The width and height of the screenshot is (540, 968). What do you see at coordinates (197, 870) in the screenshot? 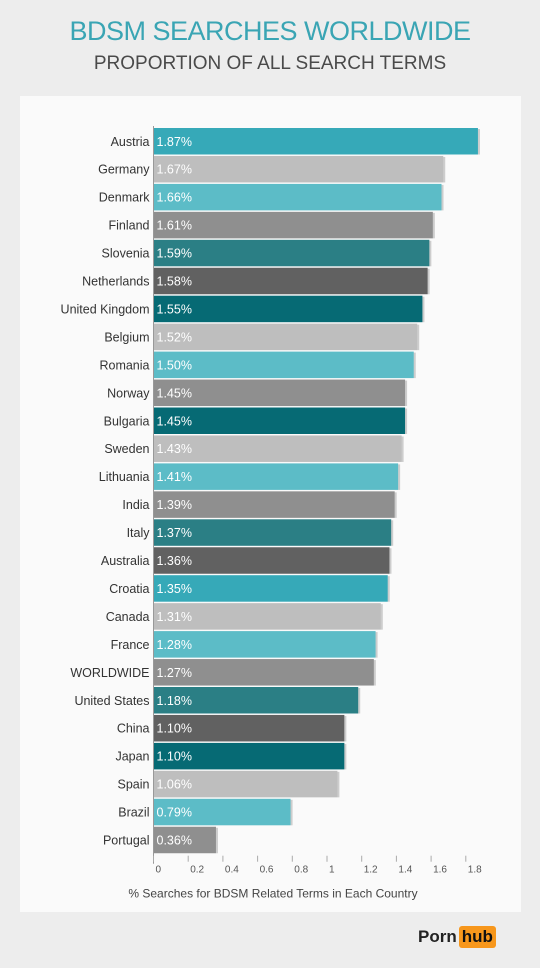
I see `x-tick-label: 0.2` at bounding box center [197, 870].